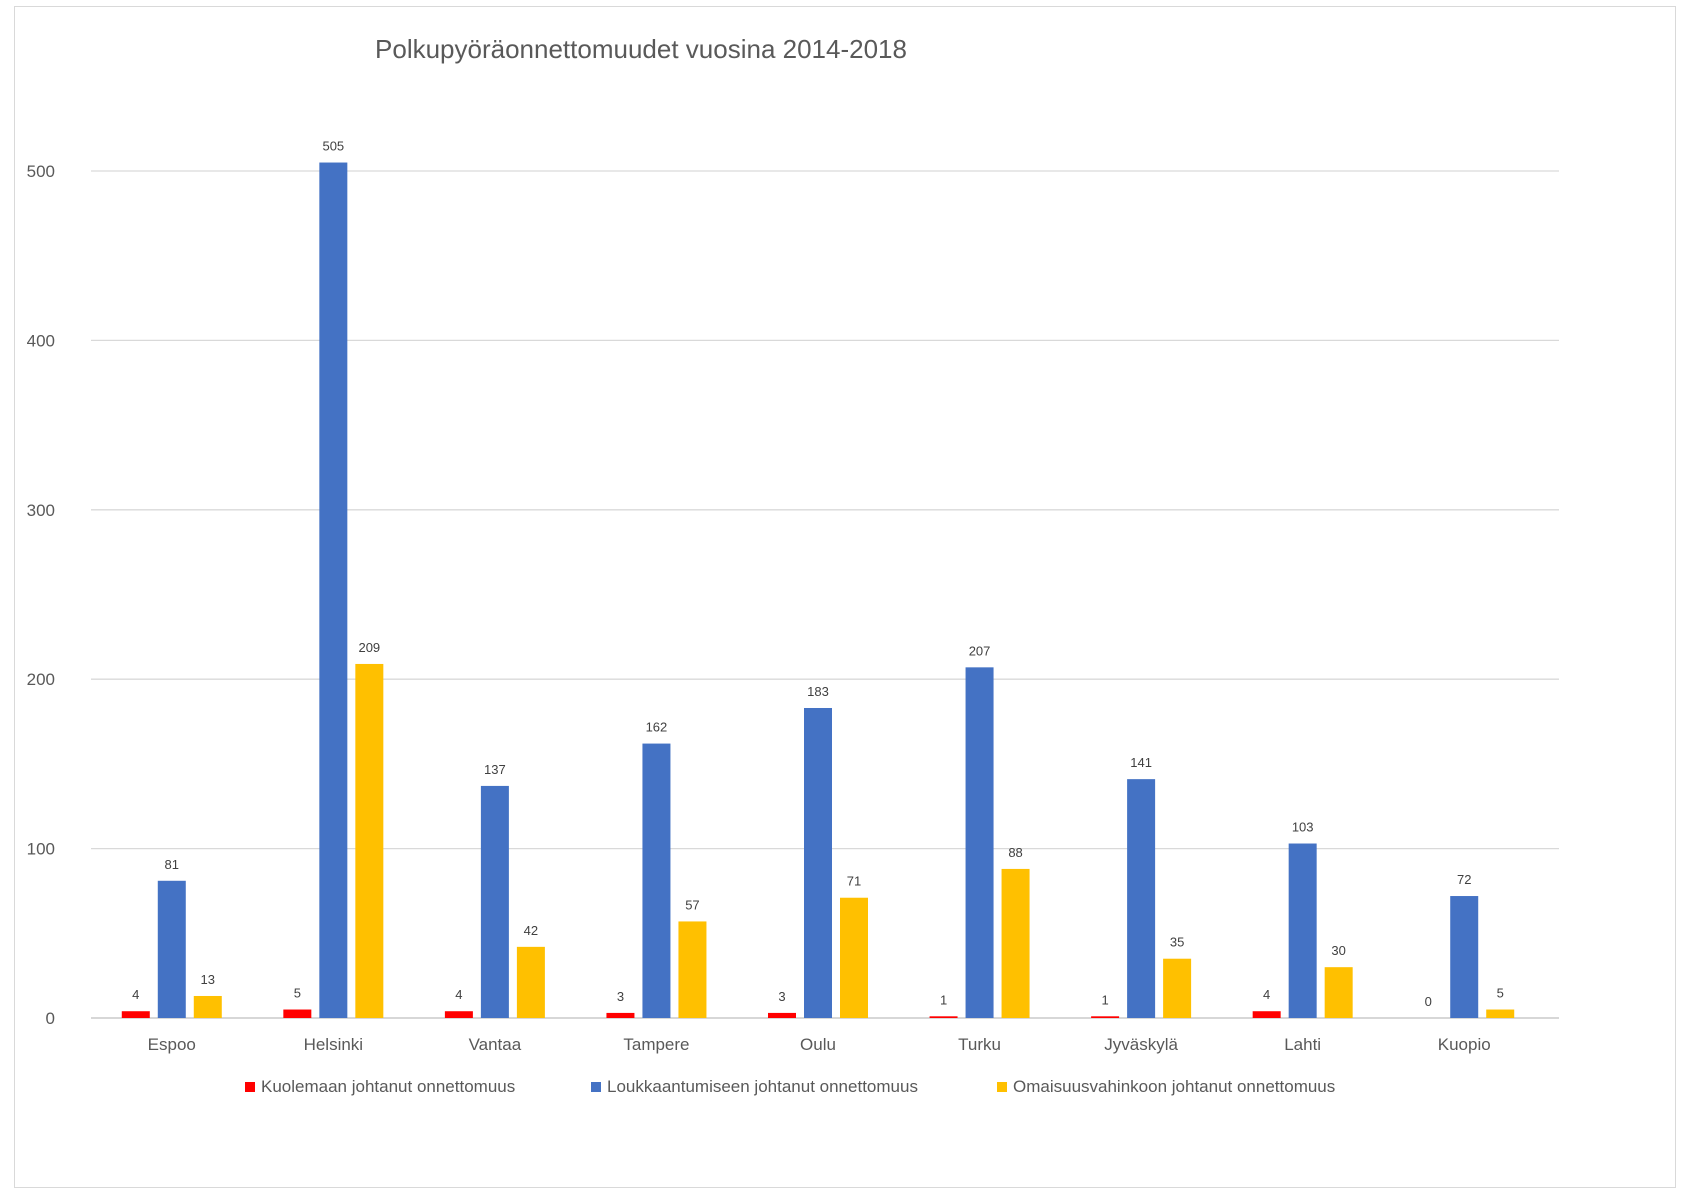  I want to click on data-label-tampere-series-1: 3, so click(620, 996).